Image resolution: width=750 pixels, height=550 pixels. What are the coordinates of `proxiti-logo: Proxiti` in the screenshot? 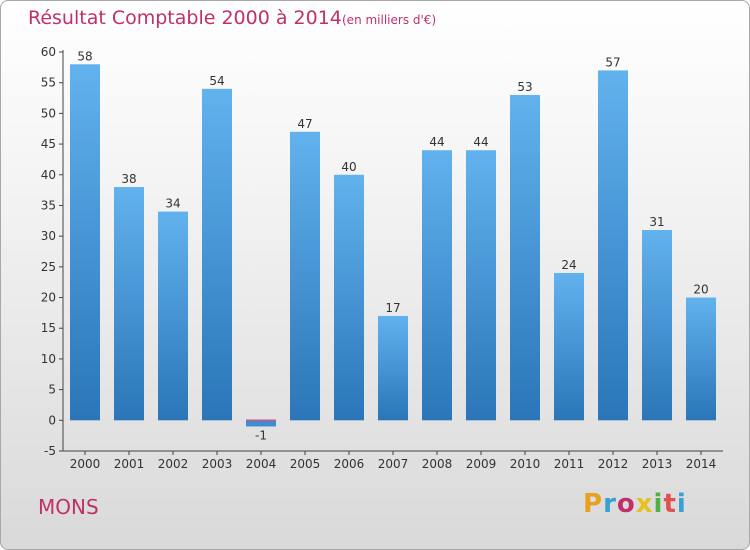 It's located at (635, 504).